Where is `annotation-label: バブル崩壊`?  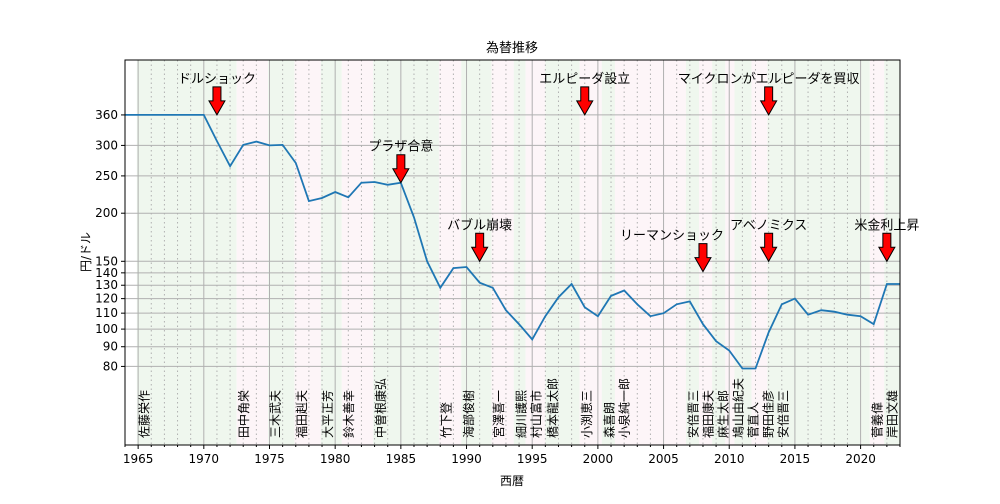 annotation-label: バブル崩壊 is located at coordinates (479, 225).